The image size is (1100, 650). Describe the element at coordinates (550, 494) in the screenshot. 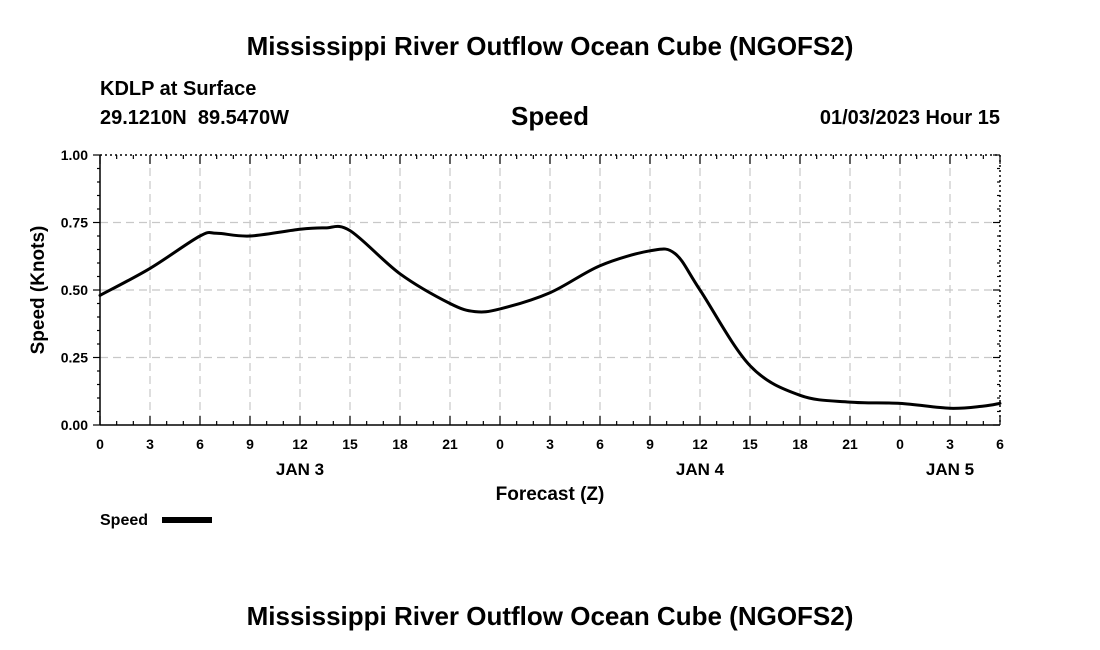

I see `x-axis-label: Forecast (Z)` at that location.